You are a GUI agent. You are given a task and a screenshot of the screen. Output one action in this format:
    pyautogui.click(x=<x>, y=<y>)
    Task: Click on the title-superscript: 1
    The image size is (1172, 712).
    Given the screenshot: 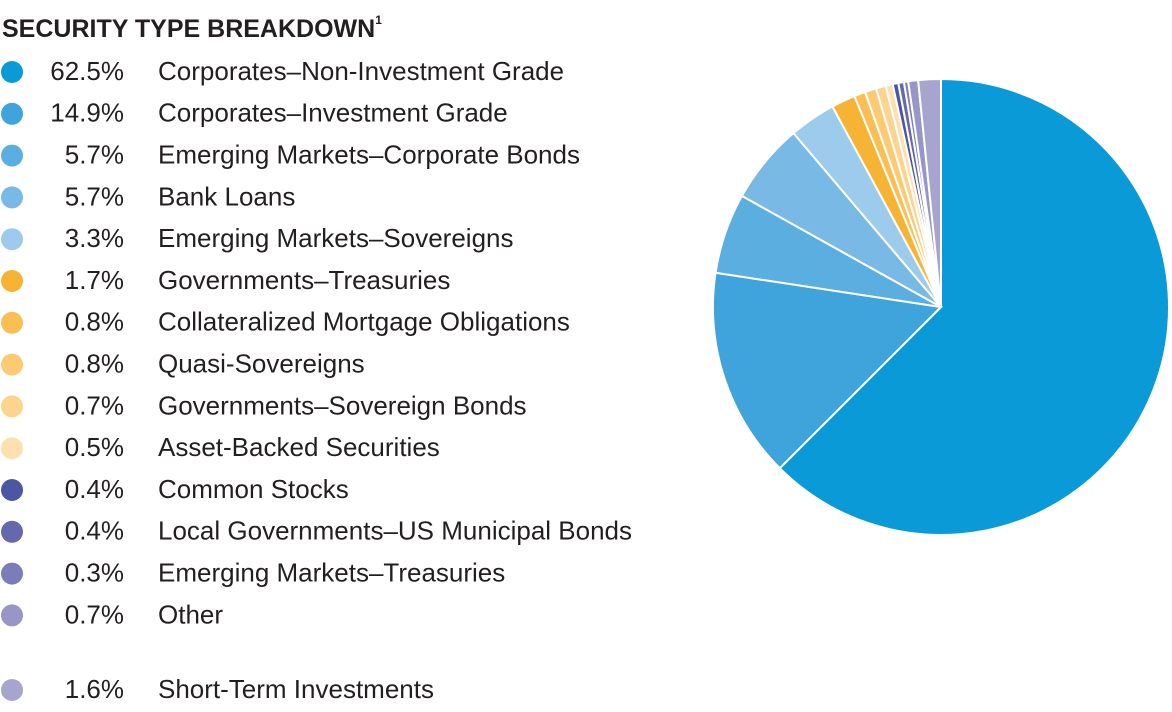 What is the action you would take?
    pyautogui.click(x=378, y=20)
    